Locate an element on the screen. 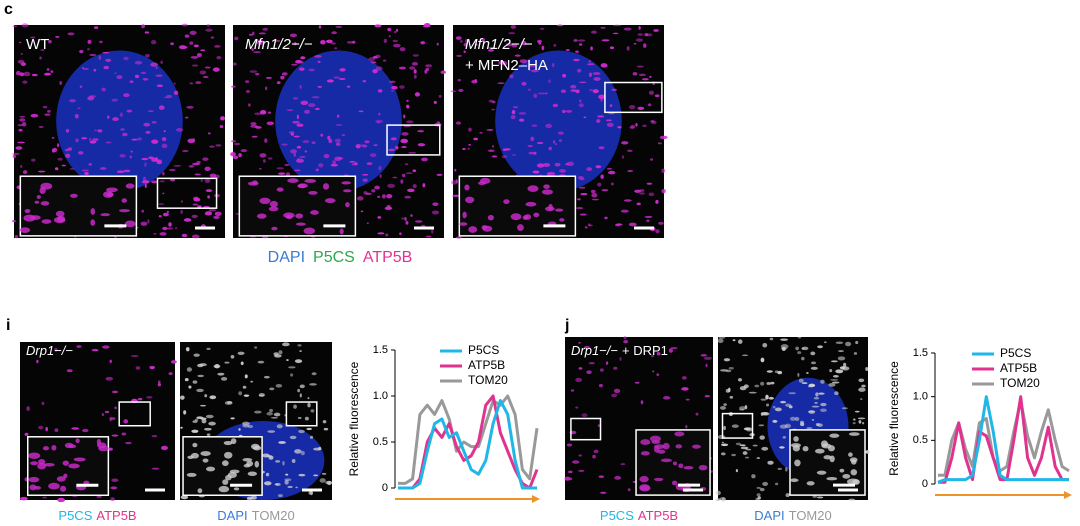 The height and width of the screenshot is (526, 1080). micrograph is located at coordinates (338, 130).